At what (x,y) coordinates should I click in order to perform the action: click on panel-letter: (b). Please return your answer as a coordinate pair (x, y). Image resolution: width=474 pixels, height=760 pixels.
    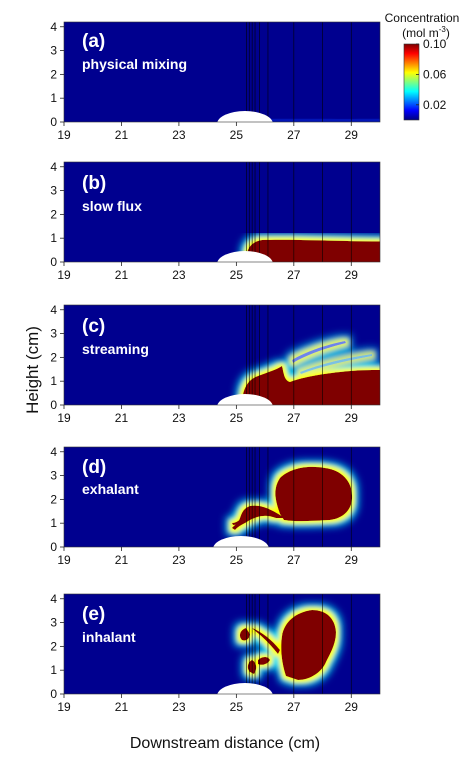
    Looking at the image, I should click on (94, 183).